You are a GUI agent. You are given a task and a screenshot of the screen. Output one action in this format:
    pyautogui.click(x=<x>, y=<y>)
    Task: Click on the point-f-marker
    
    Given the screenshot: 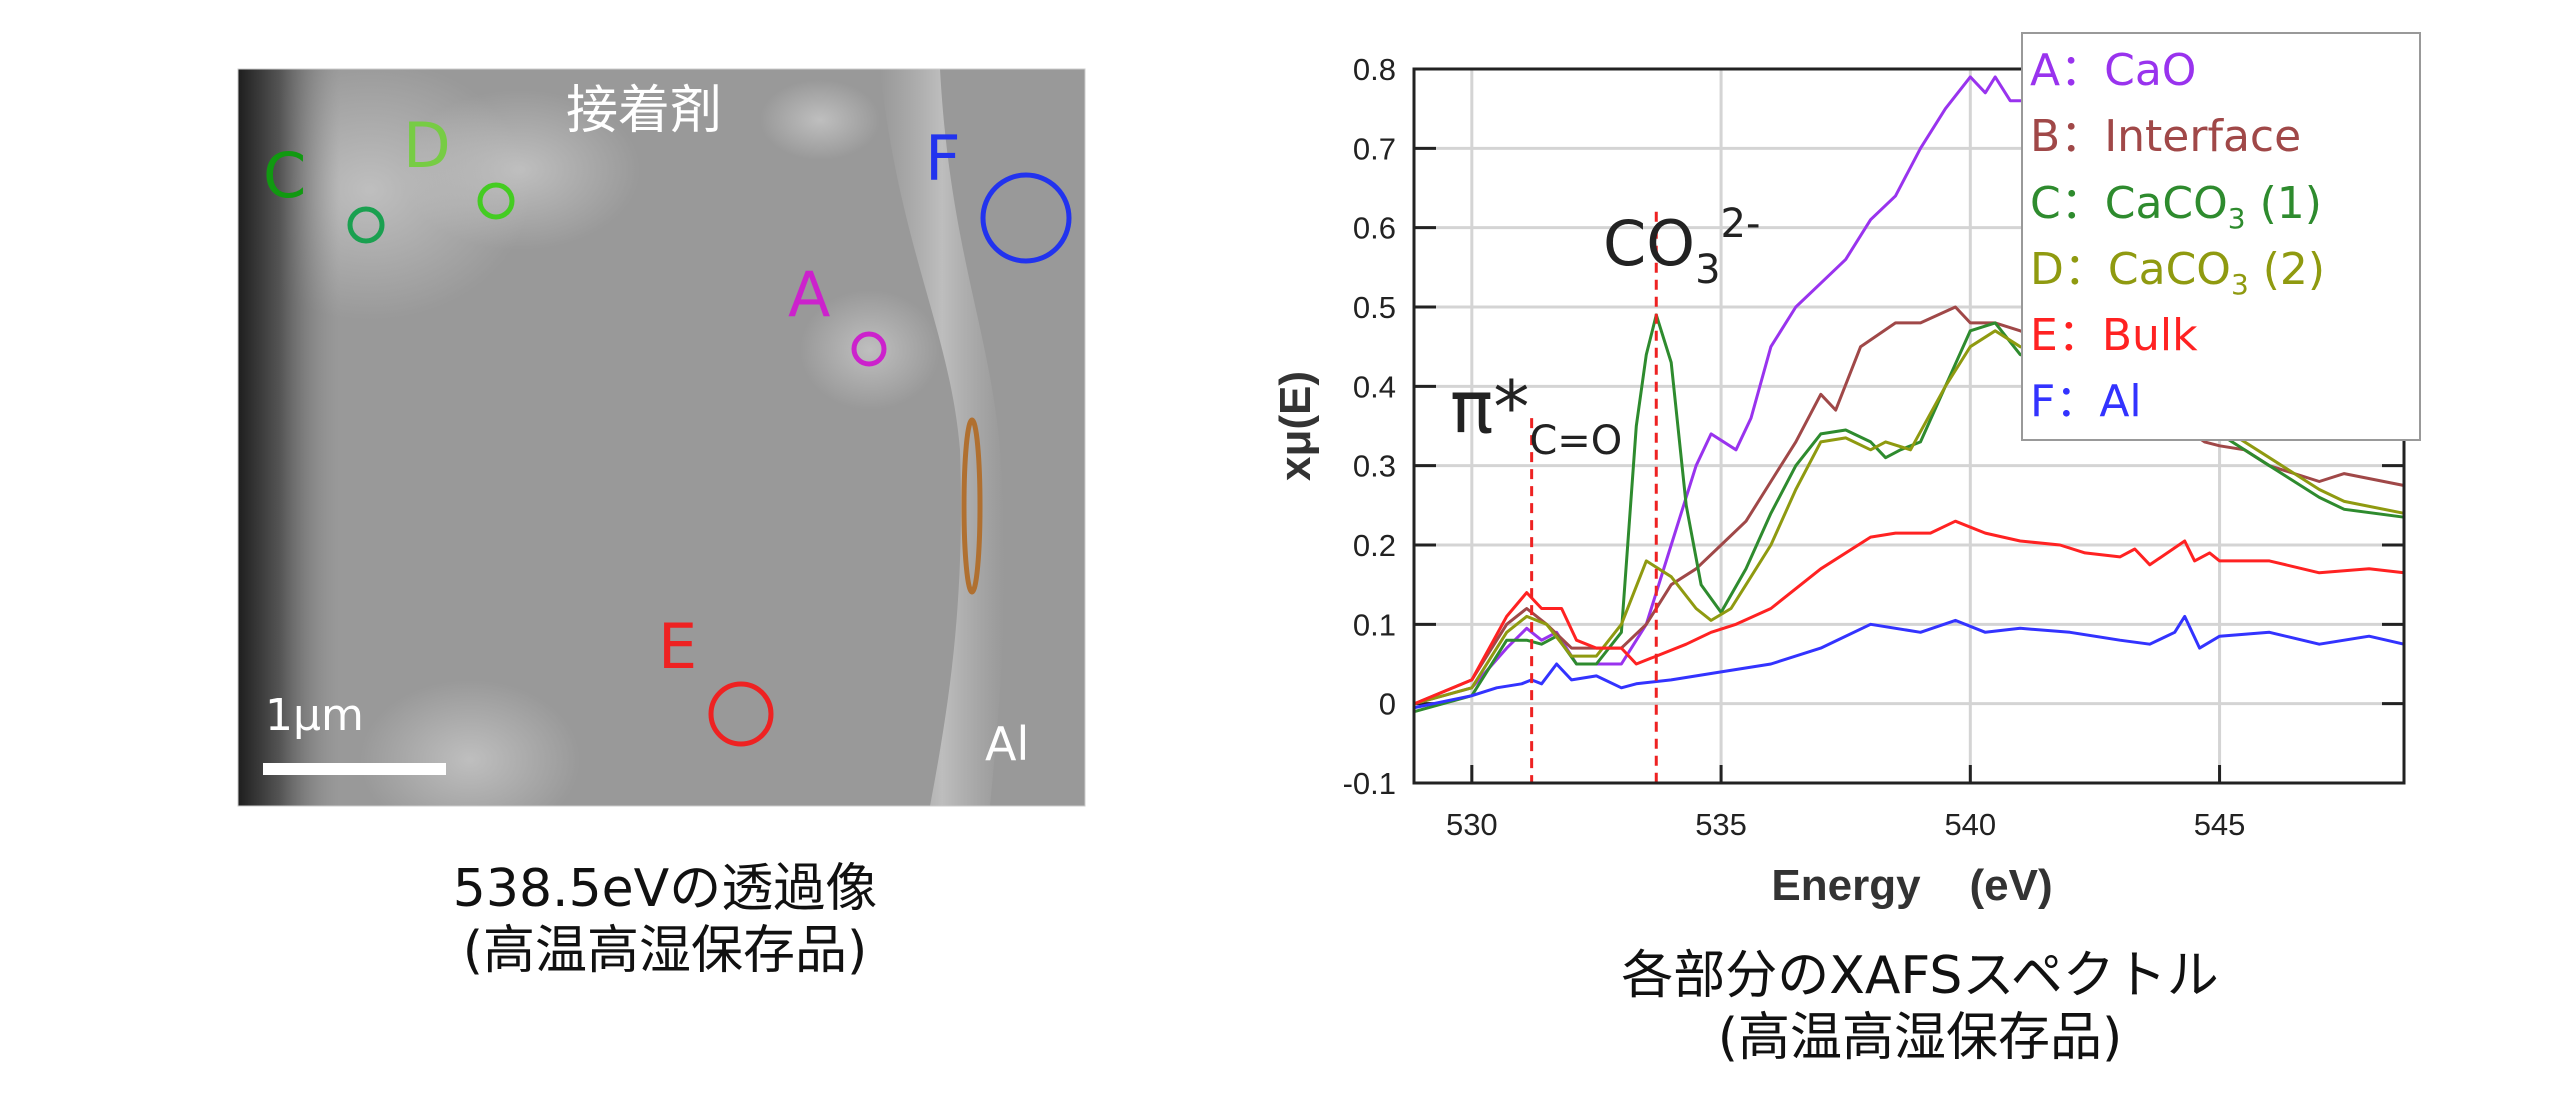 What is the action you would take?
    pyautogui.click(x=1026, y=218)
    